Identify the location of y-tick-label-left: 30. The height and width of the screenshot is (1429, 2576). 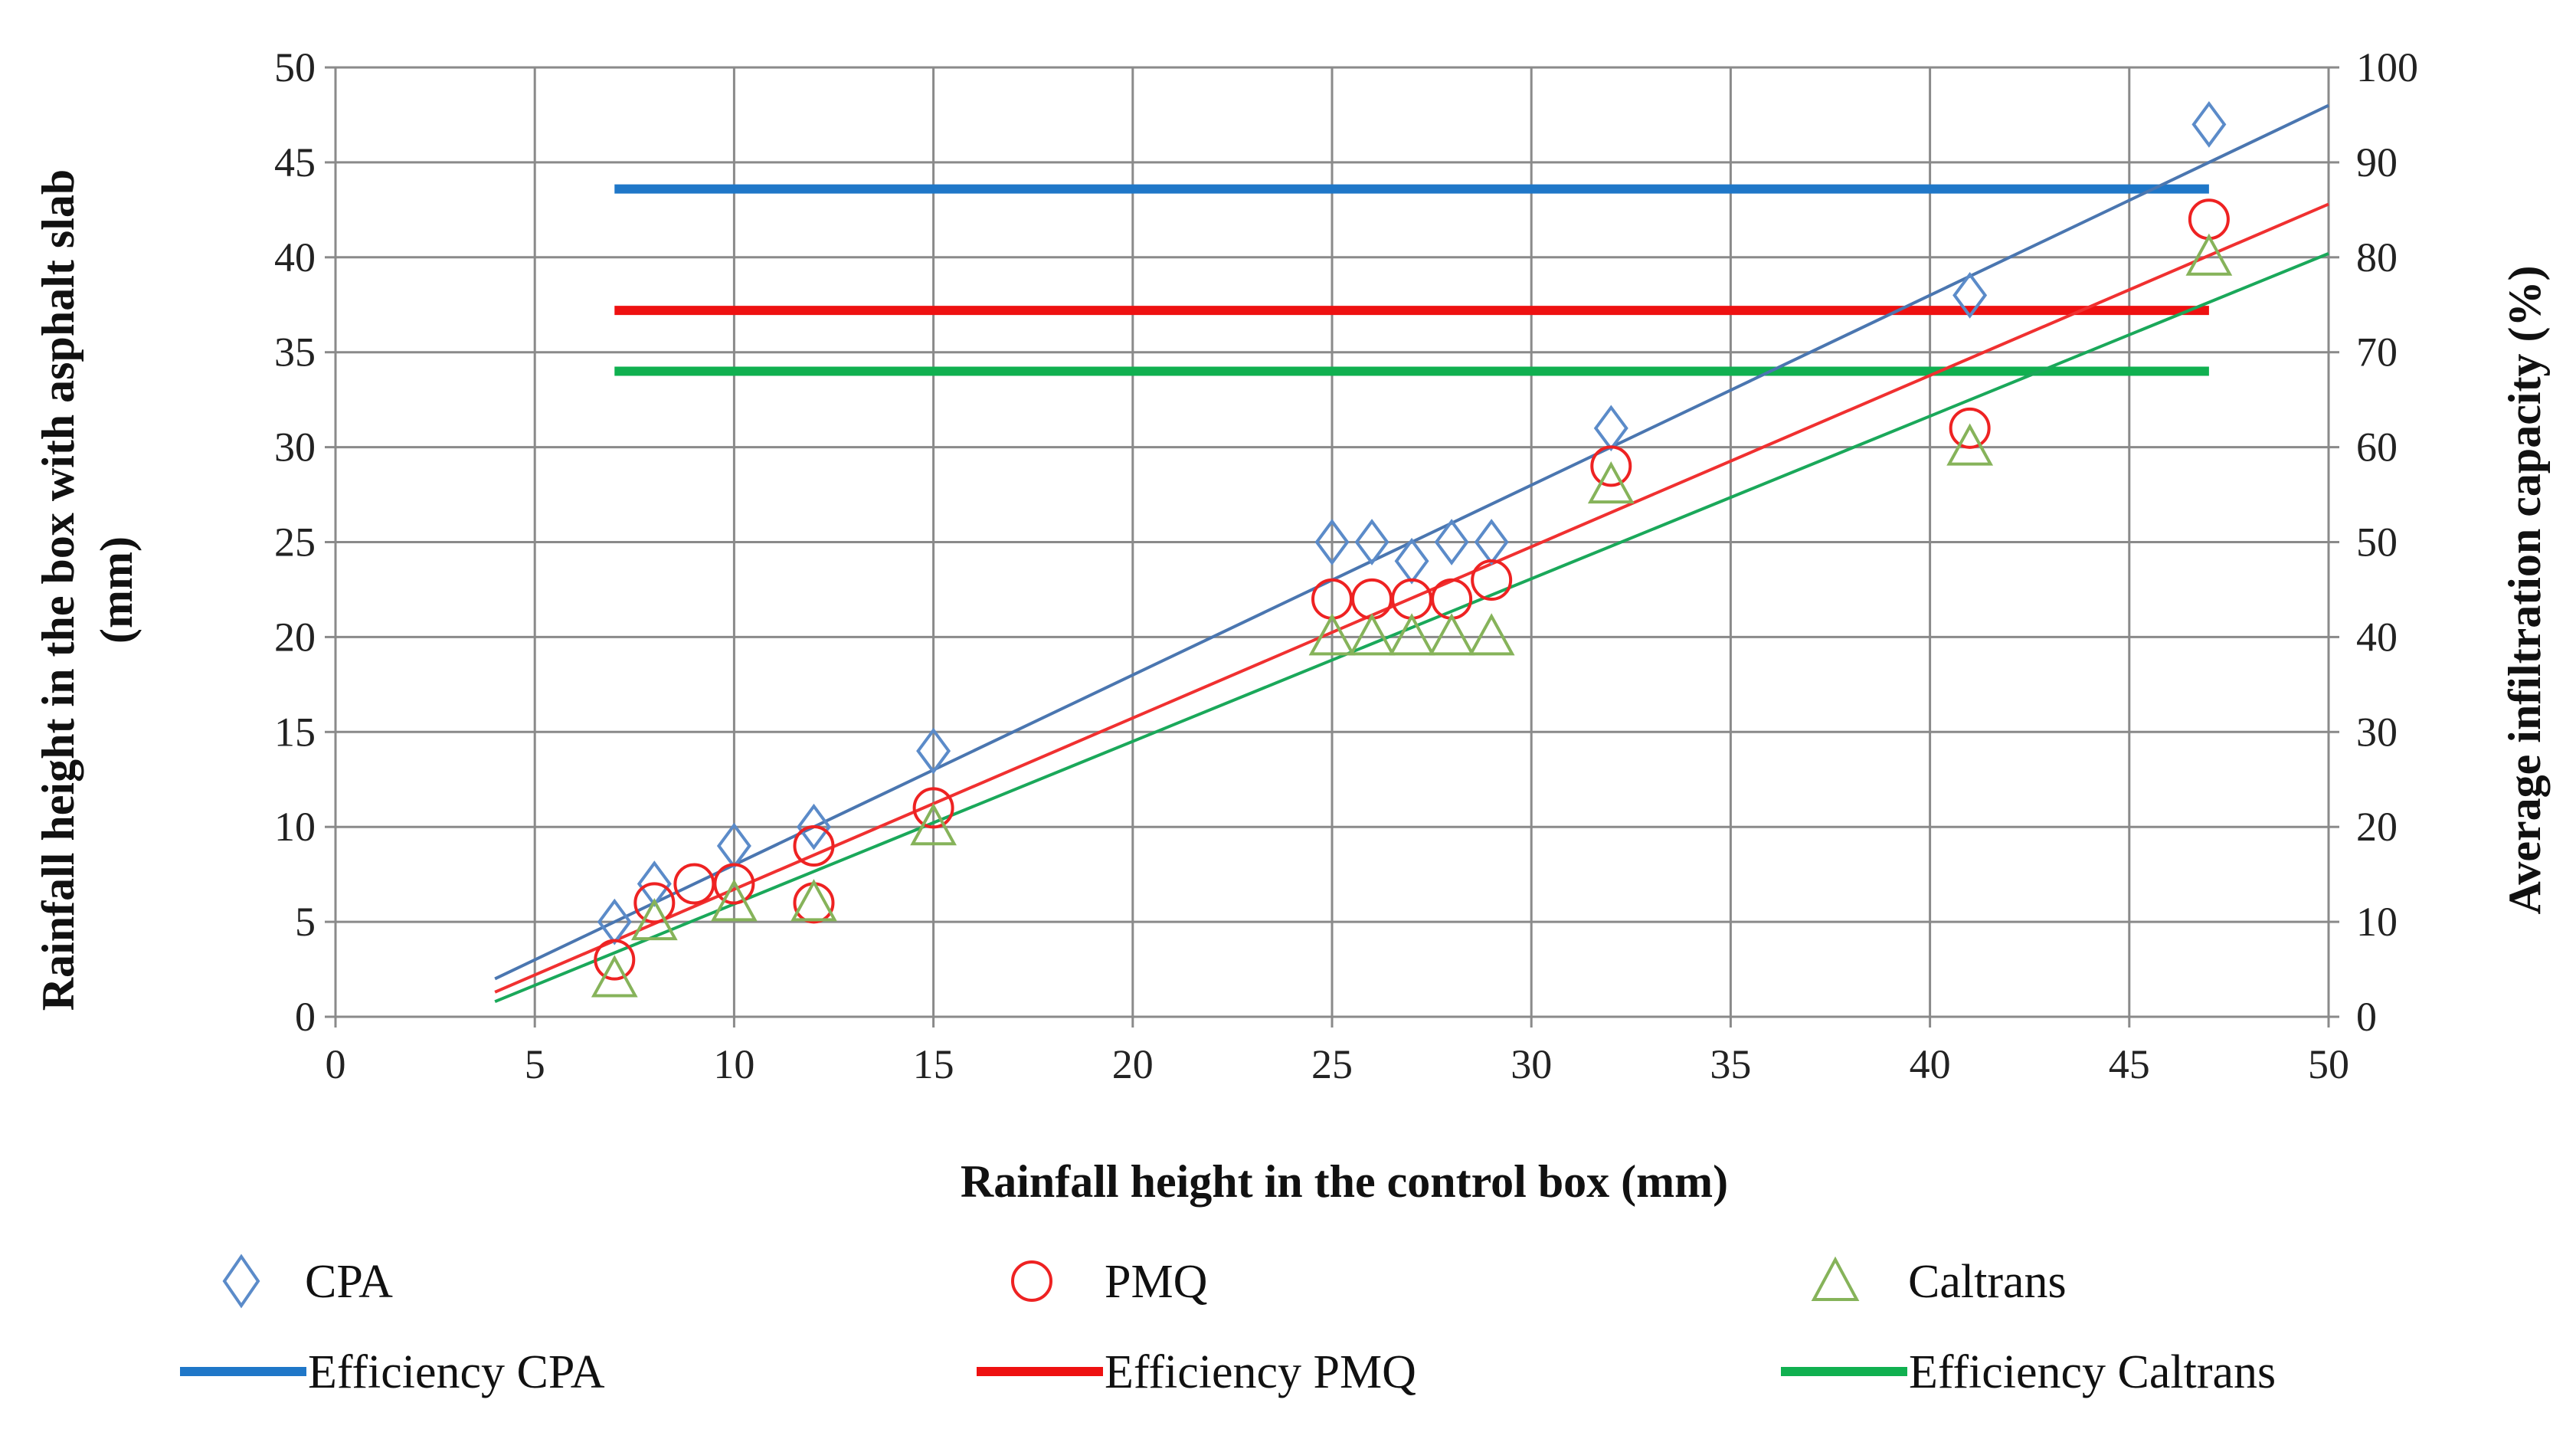
(295, 447).